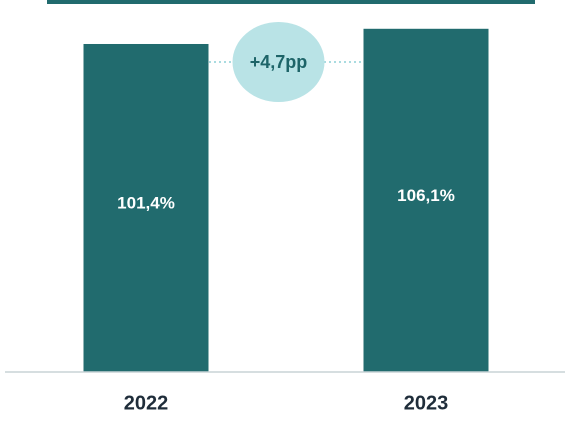  I want to click on delta-badge: +4,7pp, so click(278, 62).